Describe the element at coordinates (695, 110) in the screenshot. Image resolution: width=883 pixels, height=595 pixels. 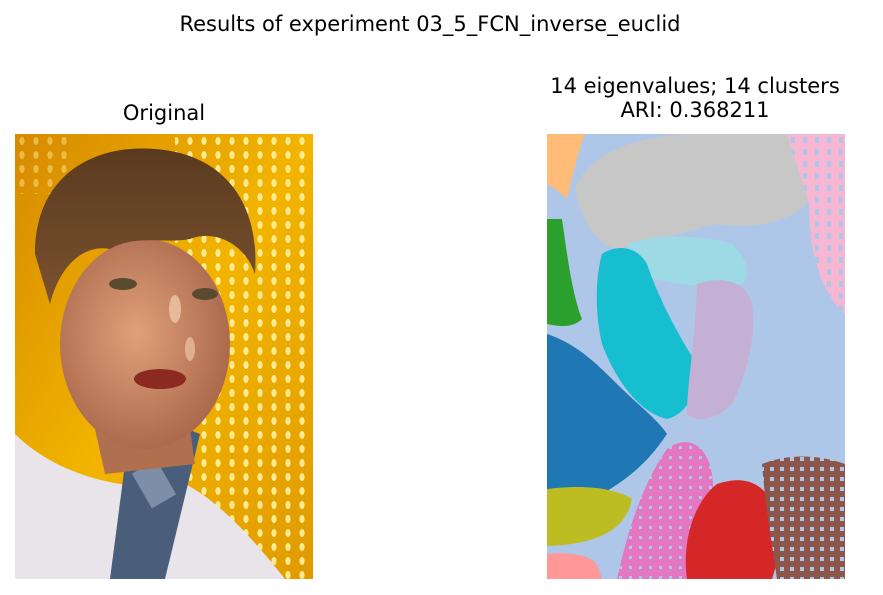
I see `clusters-title-line2: ARI: 0.368211` at that location.